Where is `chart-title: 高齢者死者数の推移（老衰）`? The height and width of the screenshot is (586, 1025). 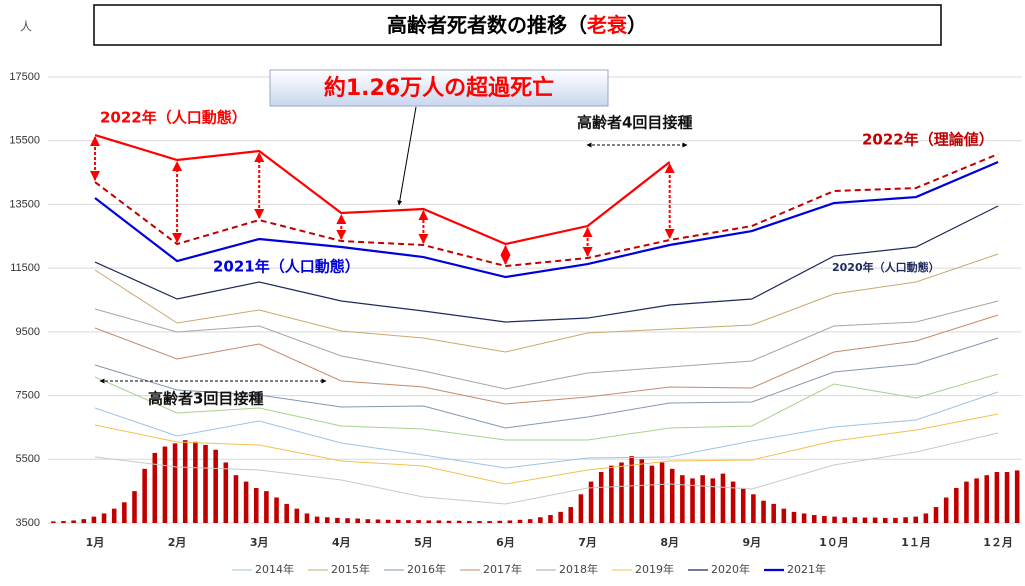 chart-title: 高齢者死者数の推移（老衰） is located at coordinates (517, 25).